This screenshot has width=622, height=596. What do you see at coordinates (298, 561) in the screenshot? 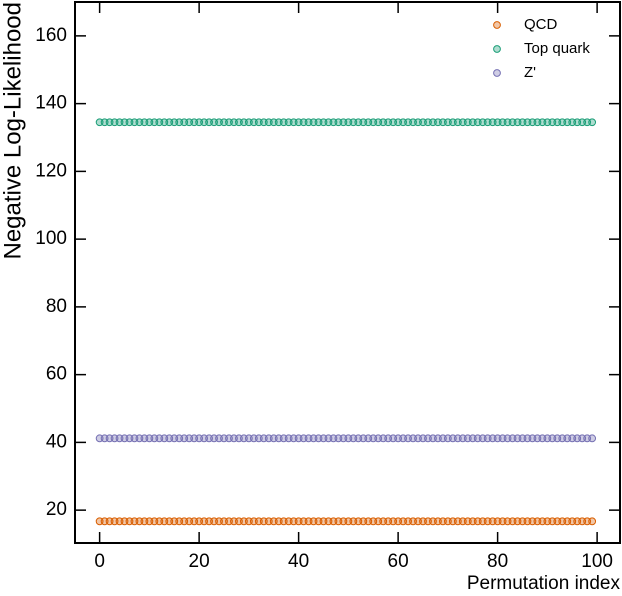
I see `x-tick-label: 40` at bounding box center [298, 561].